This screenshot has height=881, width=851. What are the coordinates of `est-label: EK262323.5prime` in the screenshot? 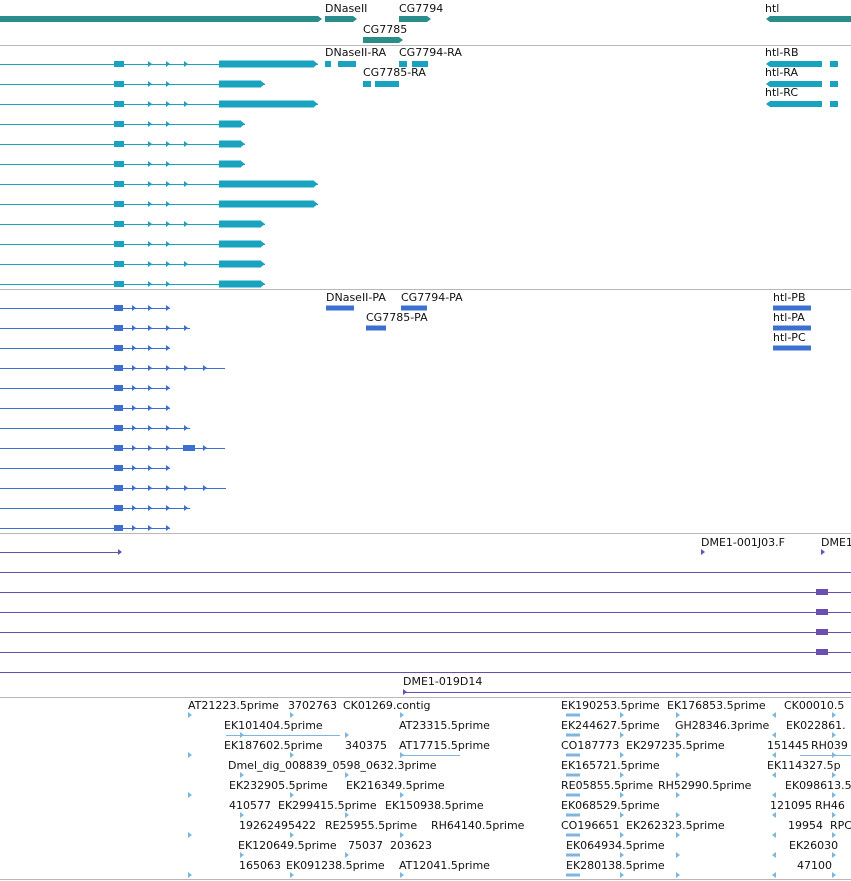 It's located at (675, 825).